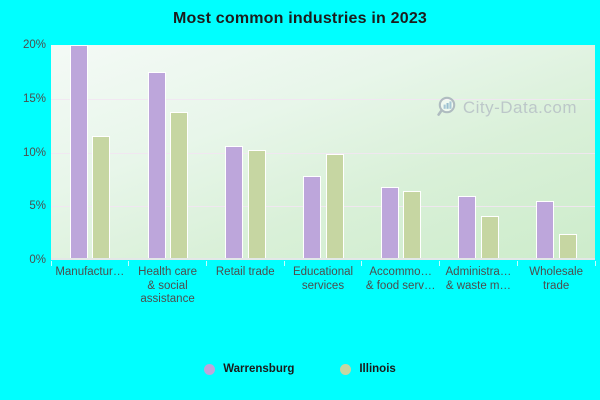 The image size is (600, 400). I want to click on chart-title: Most common industries in 2023, so click(300, 18).